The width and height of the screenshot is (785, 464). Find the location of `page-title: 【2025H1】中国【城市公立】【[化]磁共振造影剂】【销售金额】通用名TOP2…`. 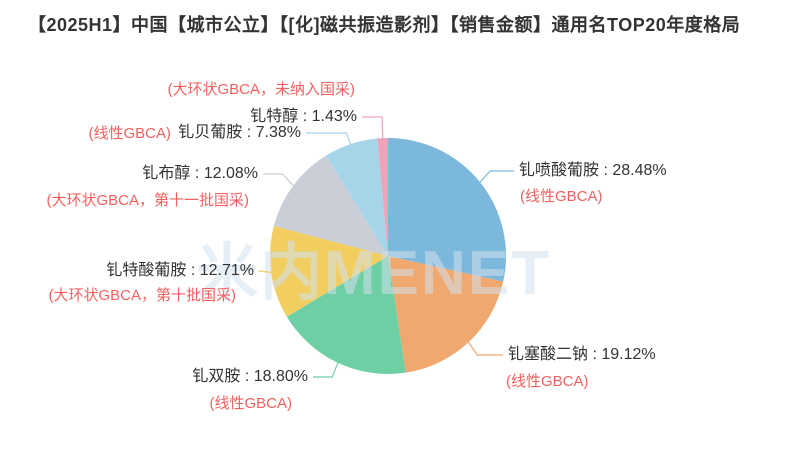

page-title: 【2025H1】中国【城市公立】【[化]磁共振造影剂】【销售金额】通用名TOP2… is located at coordinates (384, 25).